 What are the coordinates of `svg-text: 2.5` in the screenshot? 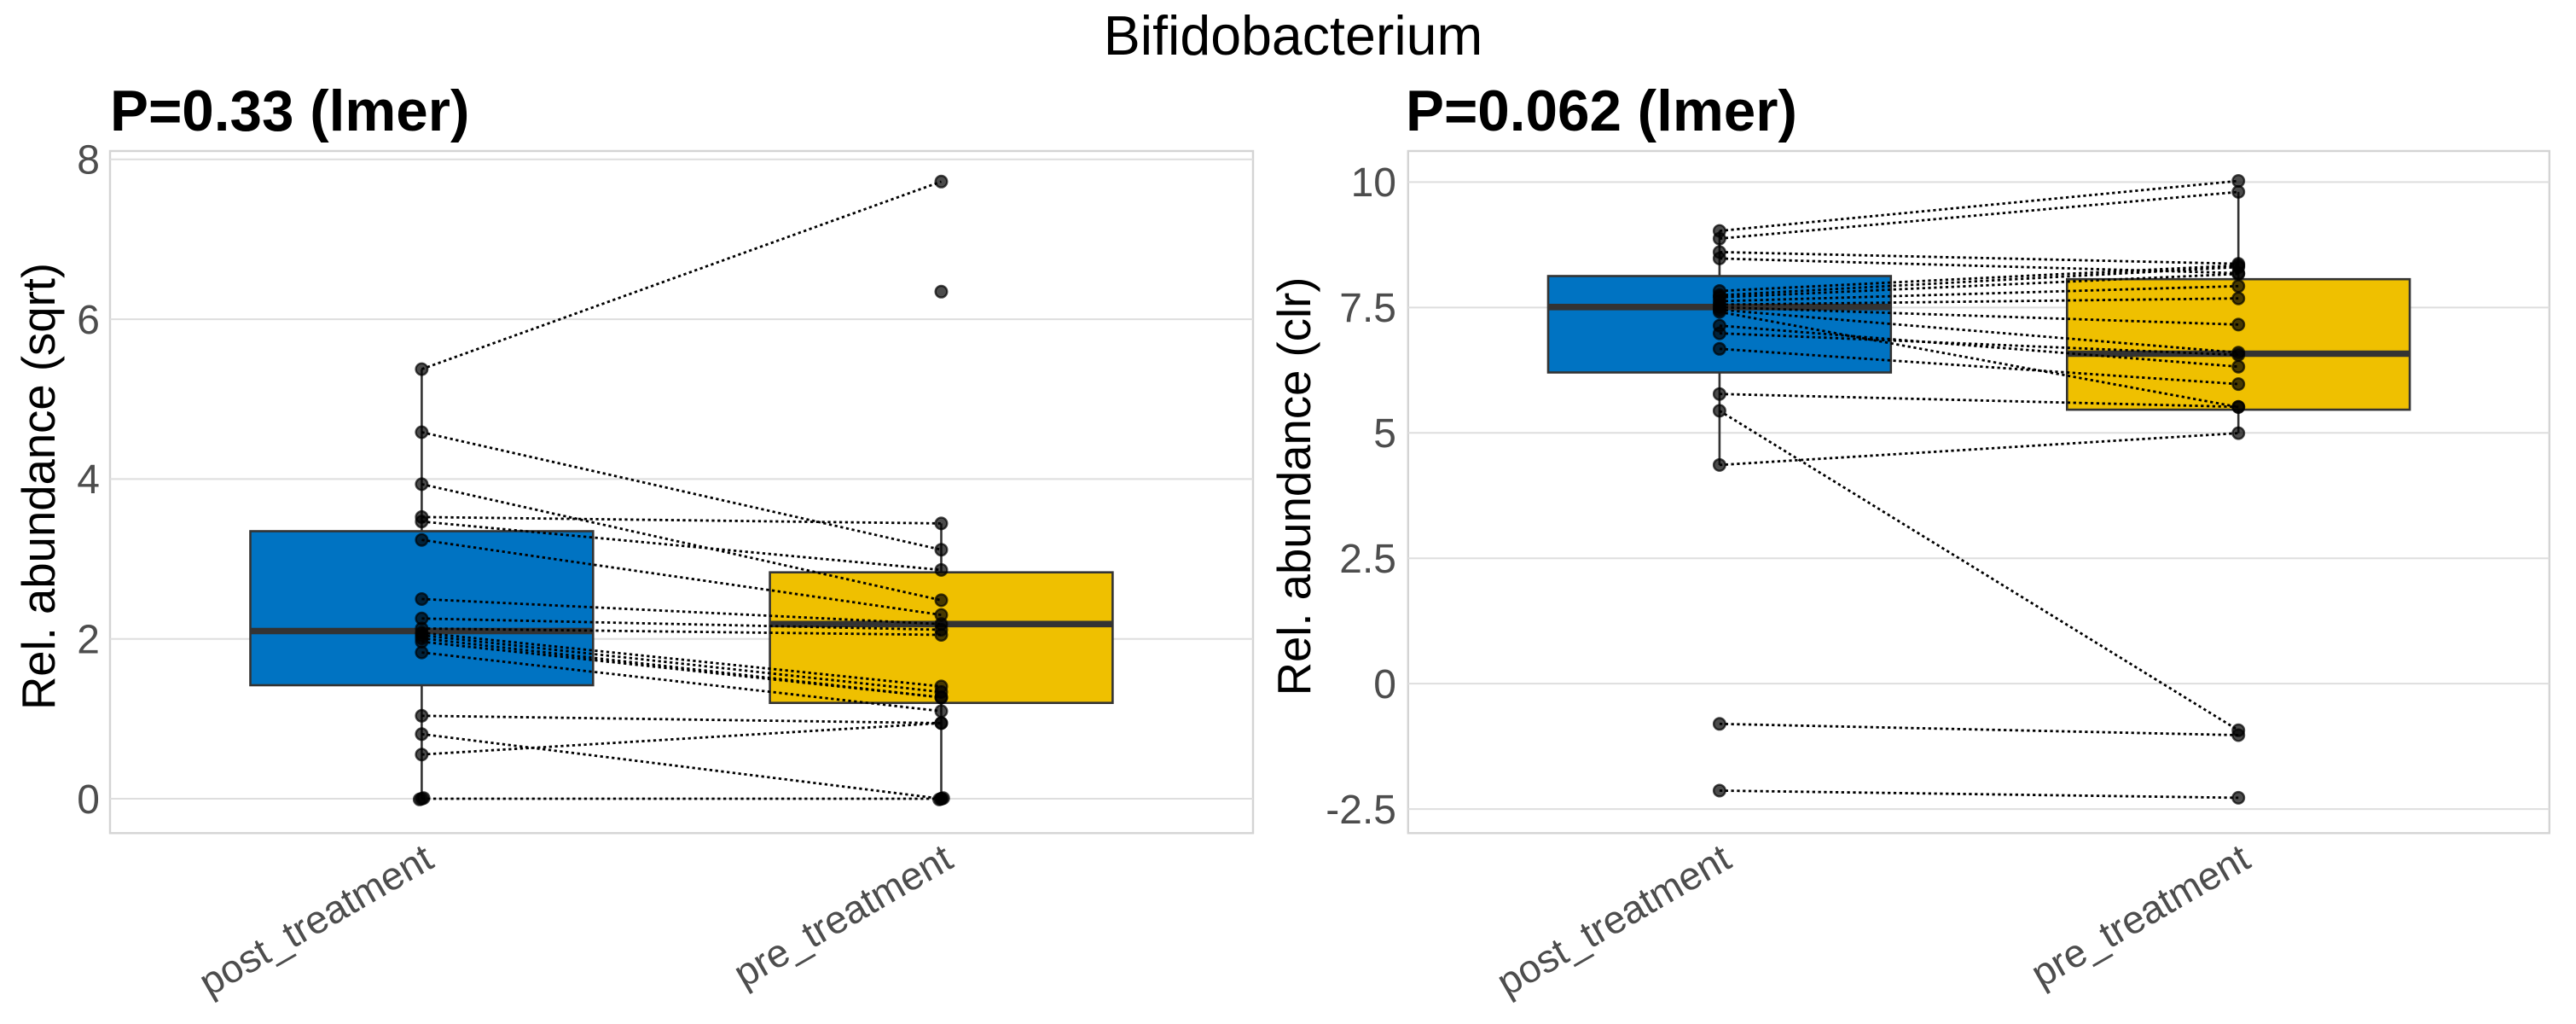 It's located at (1367, 559).